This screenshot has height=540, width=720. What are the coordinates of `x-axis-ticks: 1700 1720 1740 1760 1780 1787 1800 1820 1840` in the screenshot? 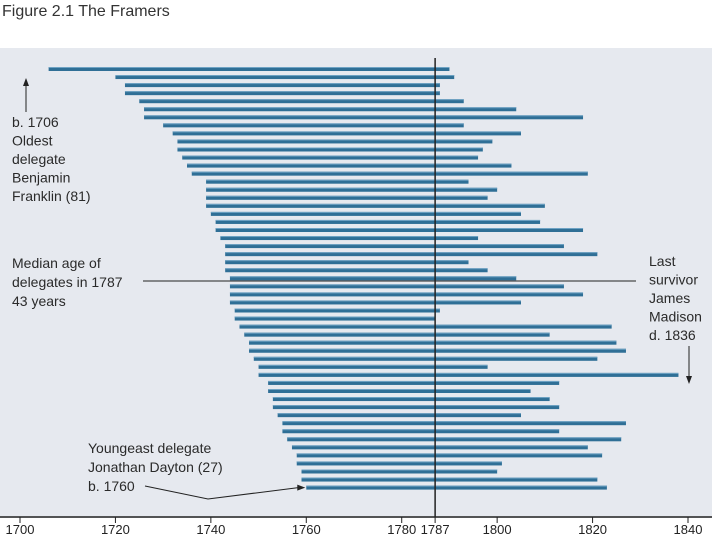 It's located at (354, 527).